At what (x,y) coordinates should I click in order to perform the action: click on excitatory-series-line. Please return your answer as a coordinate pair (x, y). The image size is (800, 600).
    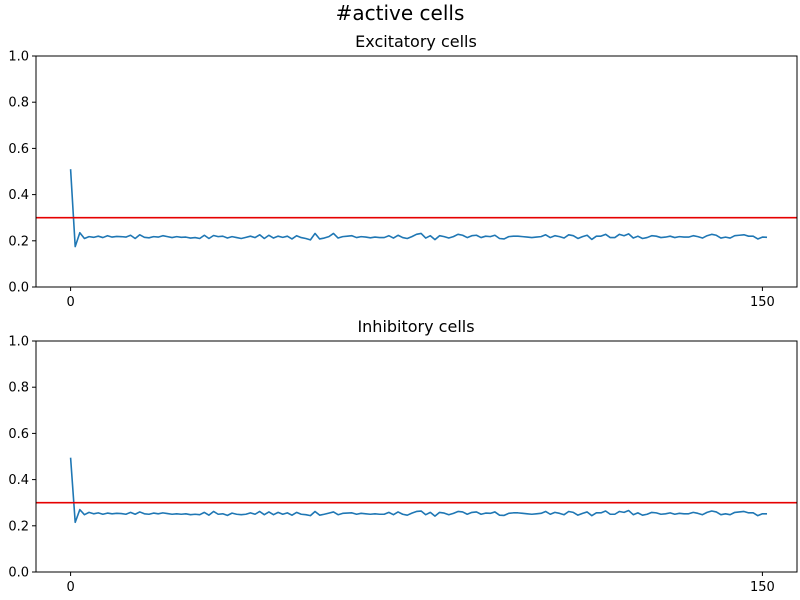
    Looking at the image, I should click on (418, 208).